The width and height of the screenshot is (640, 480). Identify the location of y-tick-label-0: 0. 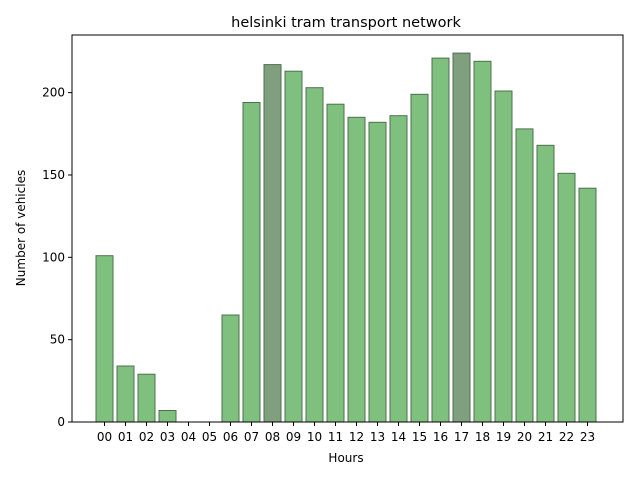
(61, 422).